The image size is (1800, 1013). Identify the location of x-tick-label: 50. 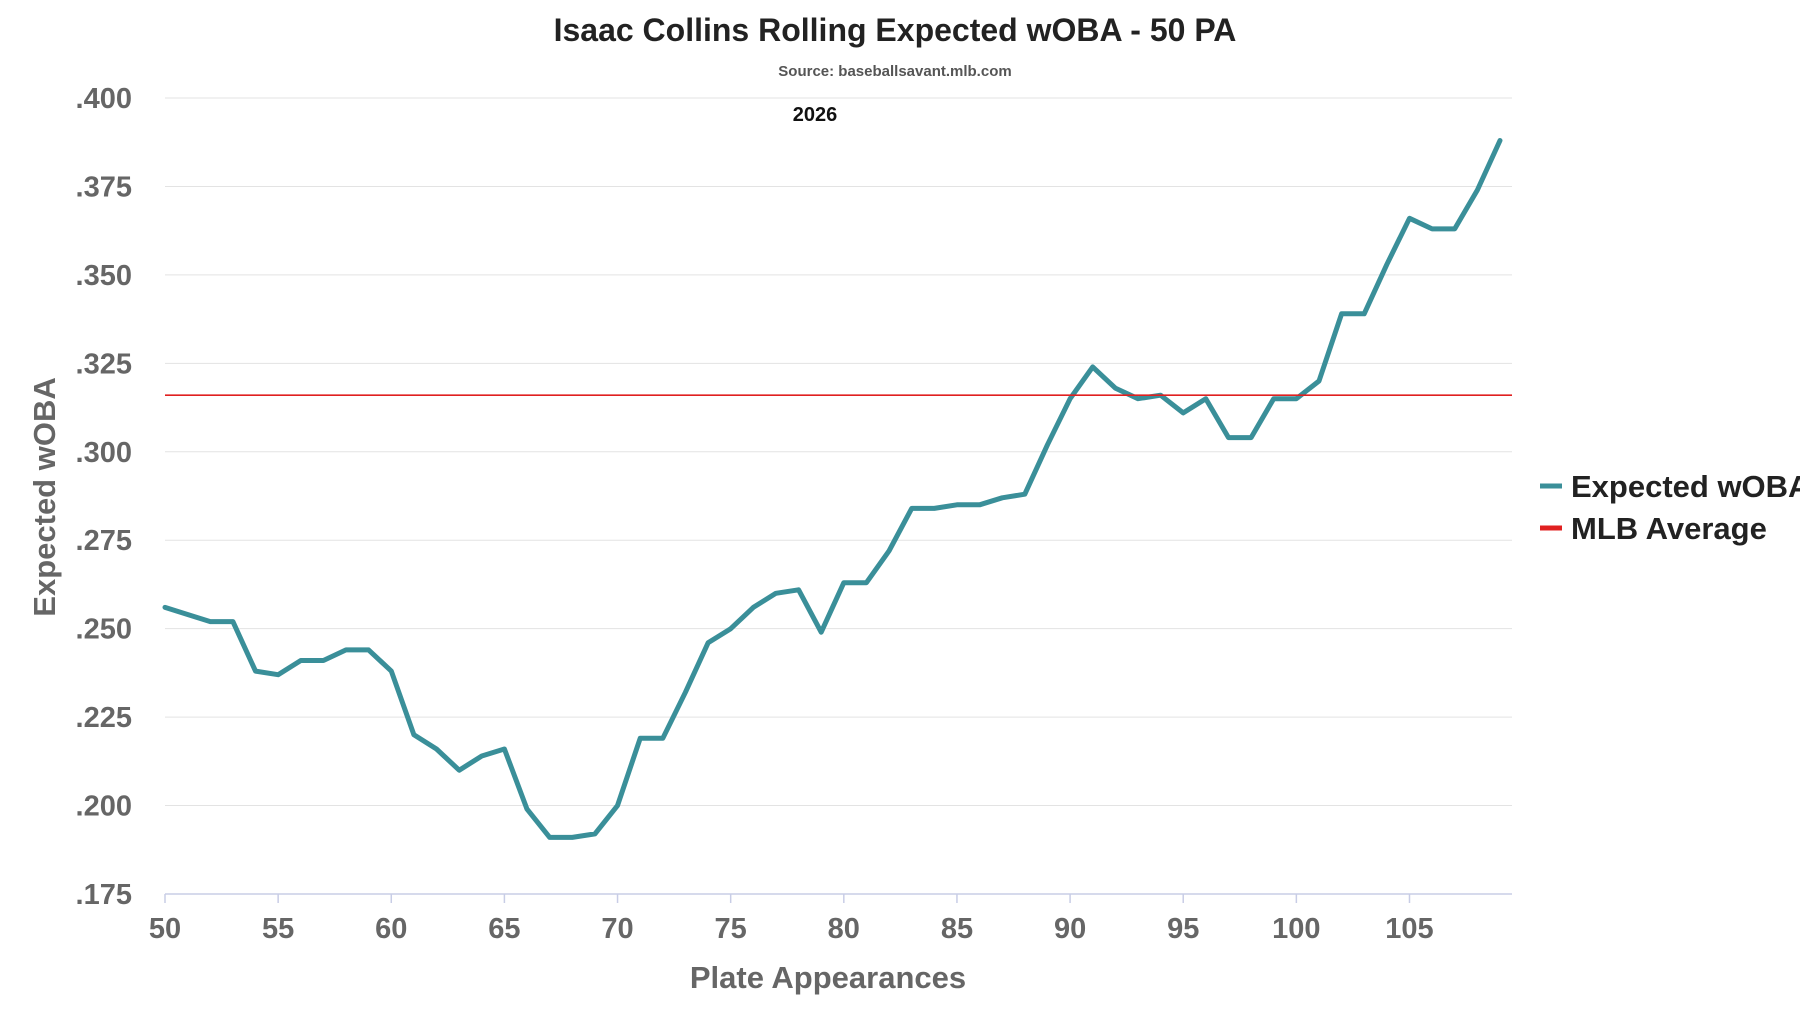
(165, 929).